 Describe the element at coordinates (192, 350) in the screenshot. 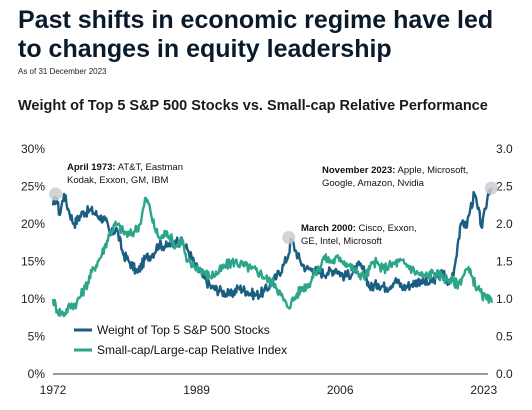

I see `legend-label: Small-cap/Large-cap Relative Index` at that location.